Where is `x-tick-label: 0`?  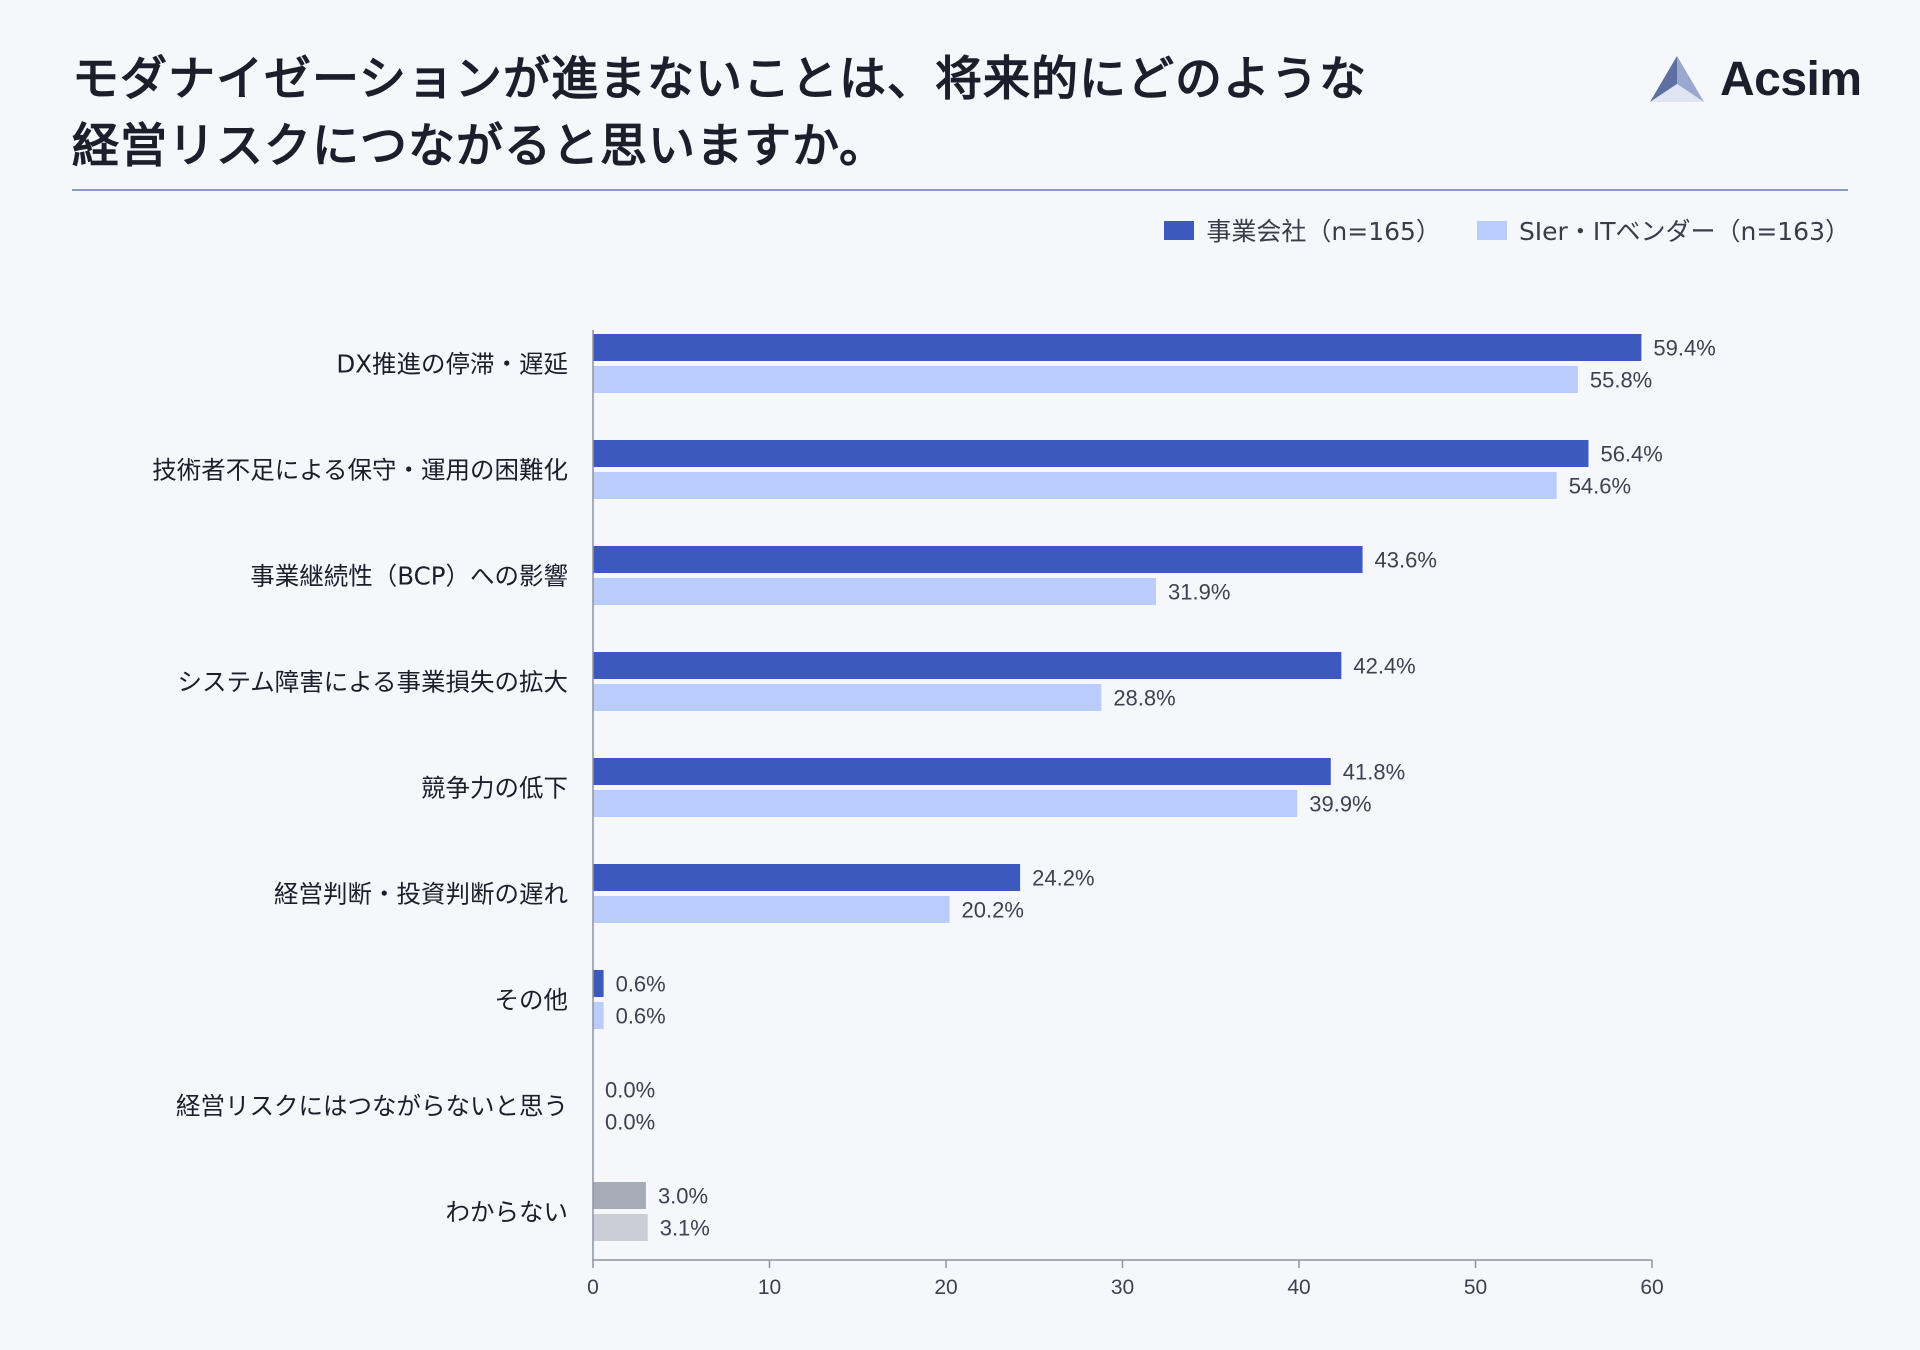
x-tick-label: 0 is located at coordinates (593, 1287).